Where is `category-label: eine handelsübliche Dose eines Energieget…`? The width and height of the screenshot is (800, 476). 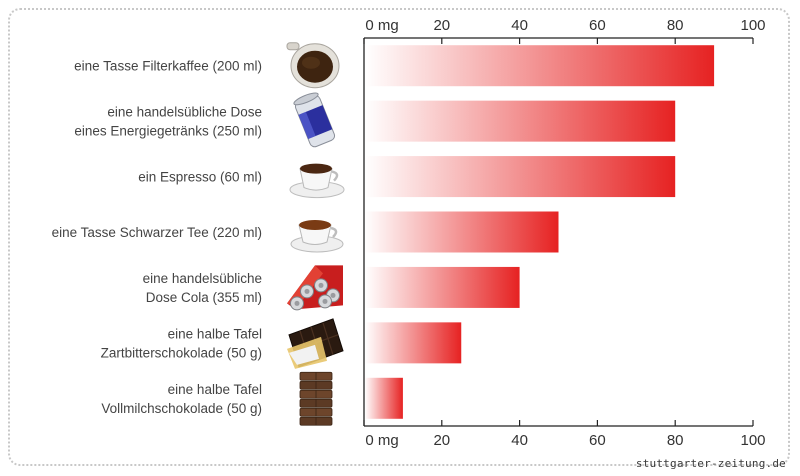 category-label: eine handelsübliche Dose eines Energieget… is located at coordinates (168, 122).